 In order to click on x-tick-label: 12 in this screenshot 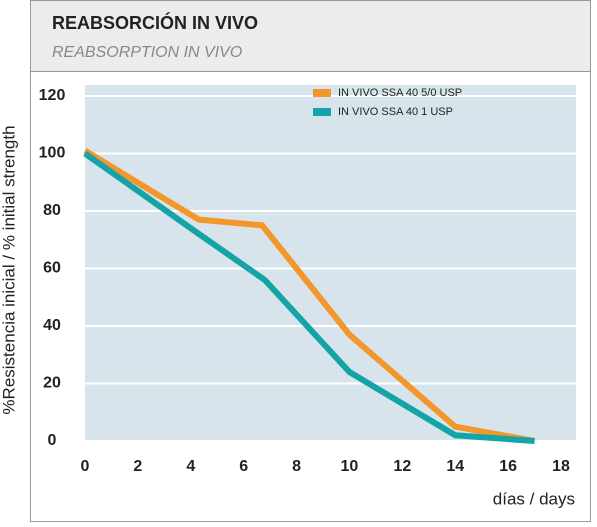, I will do `click(402, 466)`.